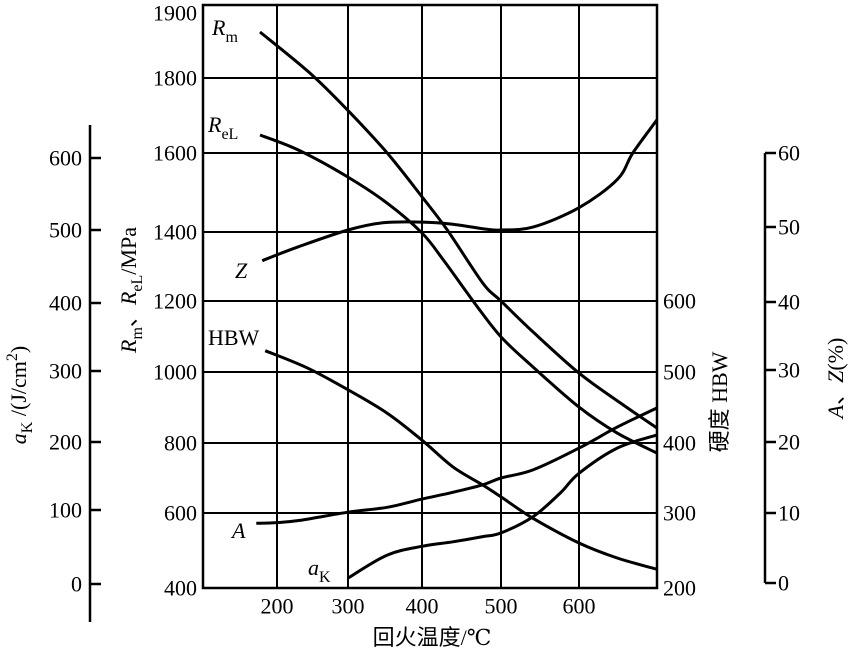 The height and width of the screenshot is (660, 855). I want to click on curve-label-main: a, so click(313, 567).